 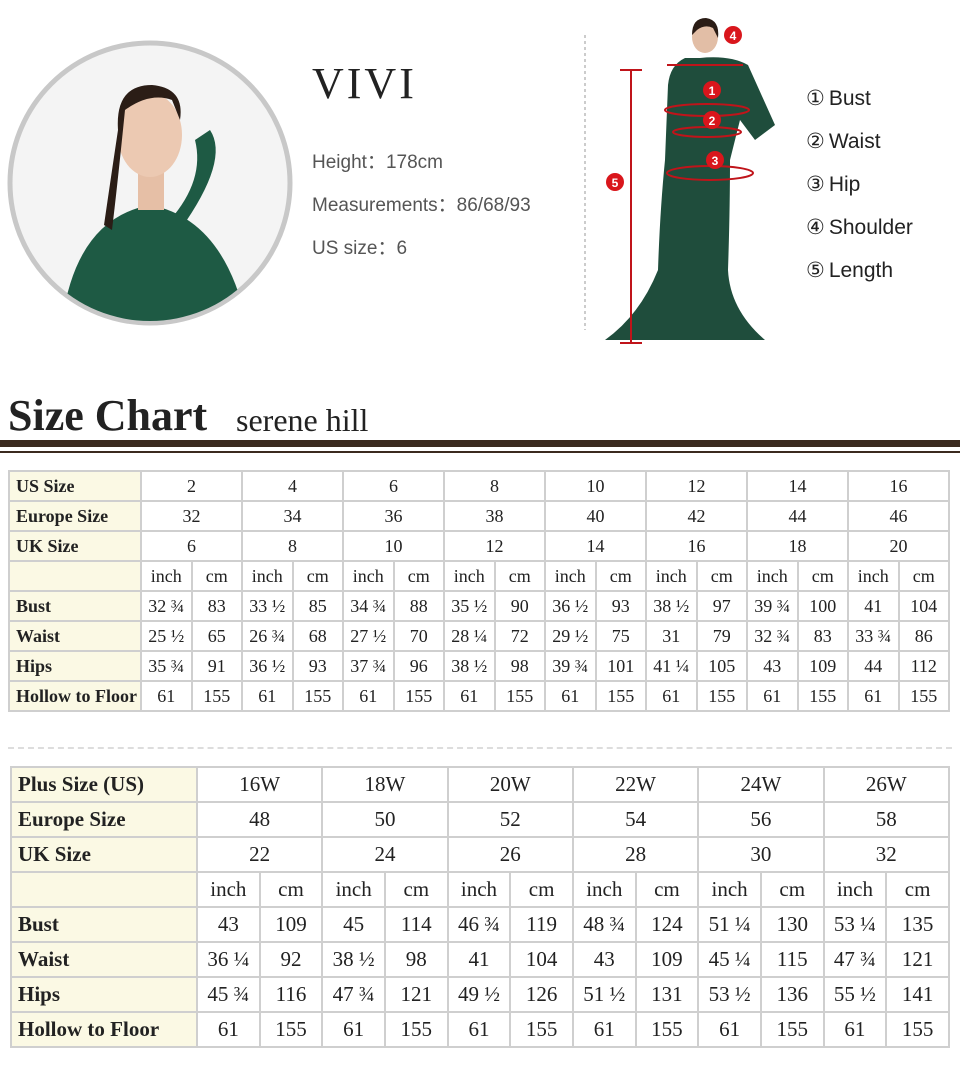 I want to click on size-row: Europe Size 48 50 52 54 56 58, so click(x=480, y=819).